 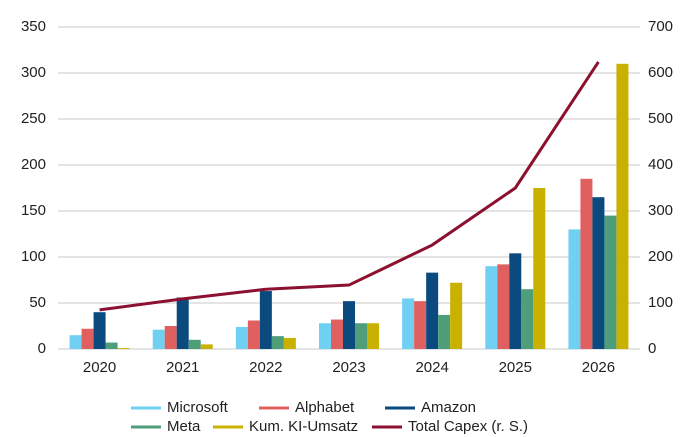 What do you see at coordinates (468, 426) in the screenshot?
I see `legend-label: Total Capex (r. S.)` at bounding box center [468, 426].